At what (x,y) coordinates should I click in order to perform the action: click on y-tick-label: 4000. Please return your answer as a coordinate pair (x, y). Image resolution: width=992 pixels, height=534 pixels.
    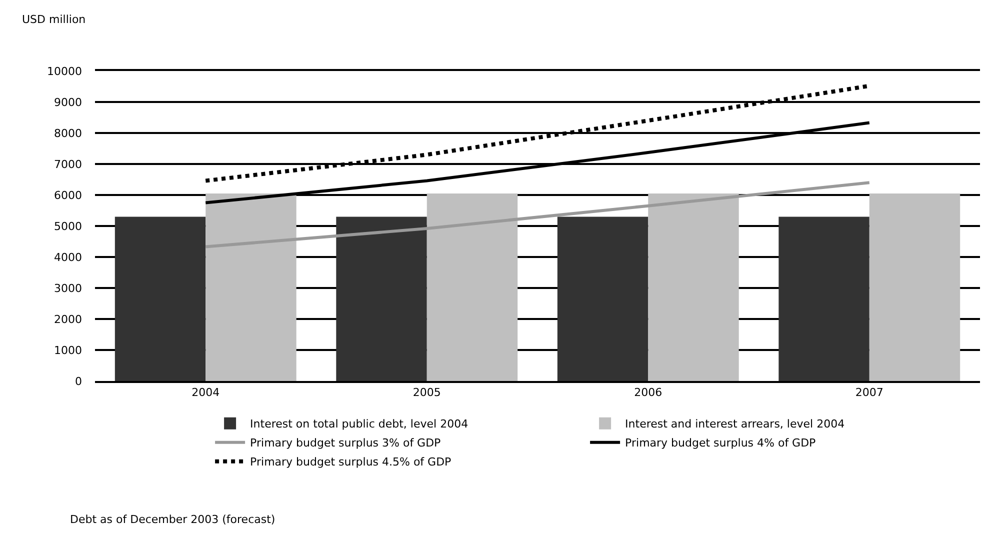
    Looking at the image, I should click on (68, 257).